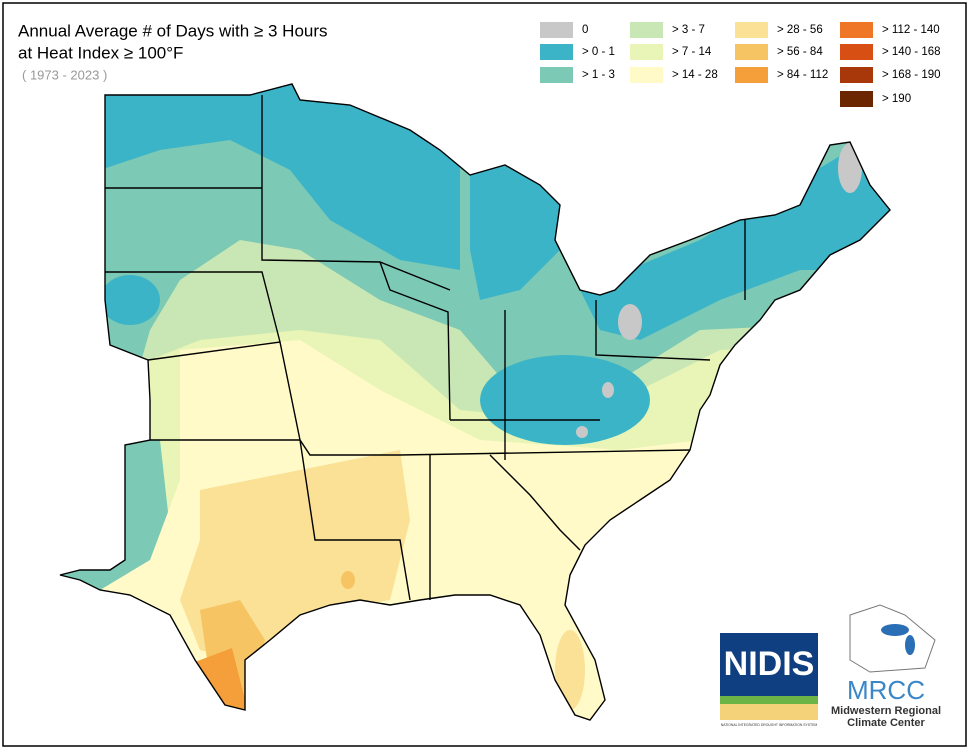 The width and height of the screenshot is (970, 755). What do you see at coordinates (695, 75) in the screenshot?
I see `legend-label: > 14 - 28` at bounding box center [695, 75].